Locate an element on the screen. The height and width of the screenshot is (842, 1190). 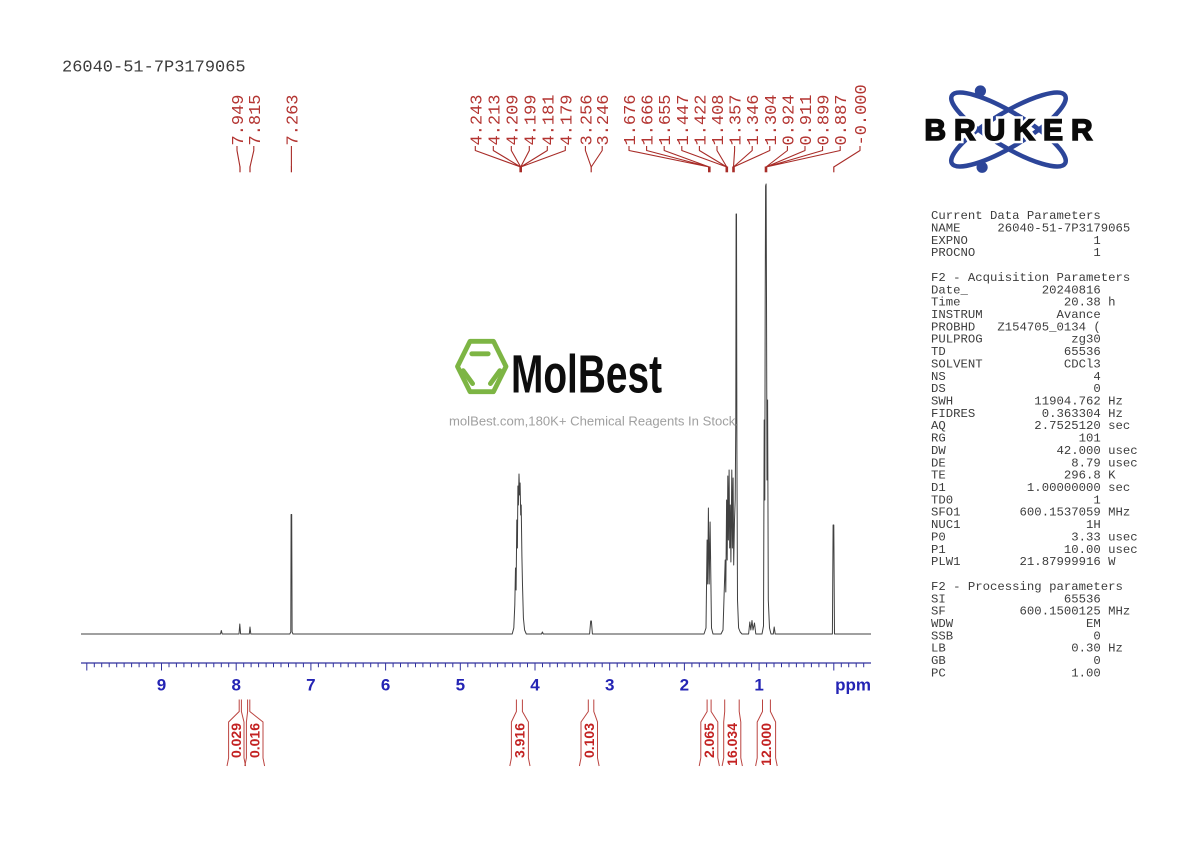
svg-text: 6 is located at coordinates (385, 685).